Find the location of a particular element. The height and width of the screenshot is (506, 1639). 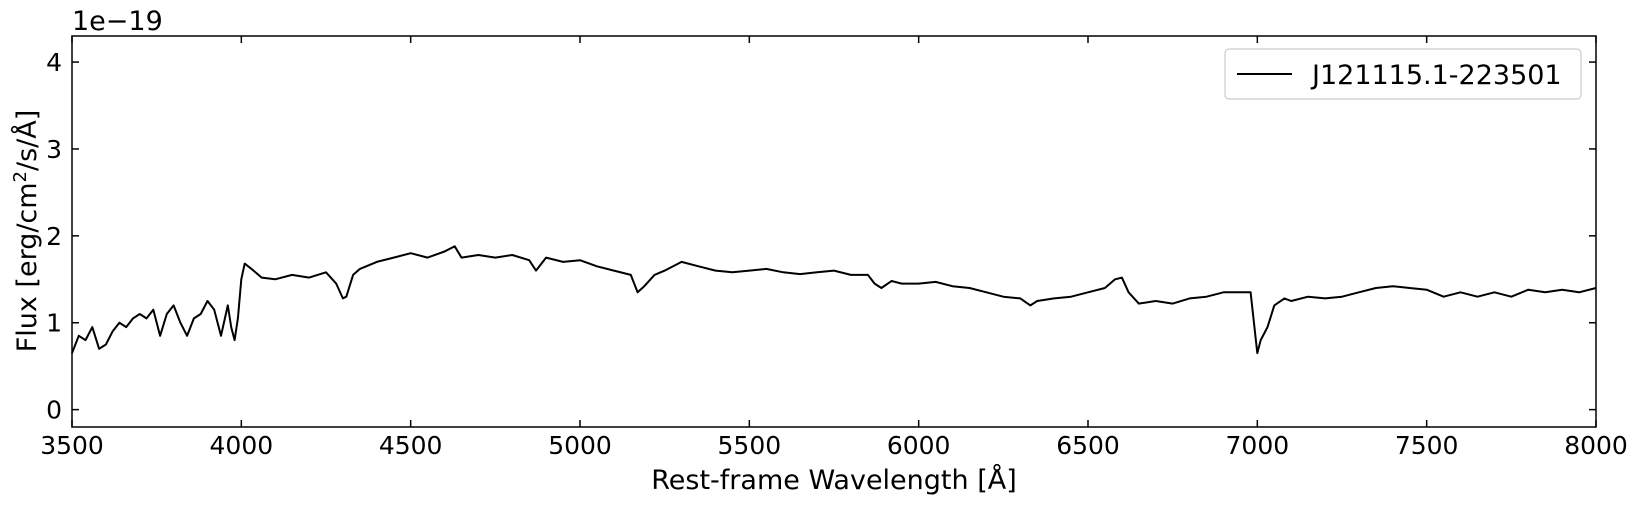

x-axis-label: Rest-frame Wavelength [Å] is located at coordinates (834, 480).